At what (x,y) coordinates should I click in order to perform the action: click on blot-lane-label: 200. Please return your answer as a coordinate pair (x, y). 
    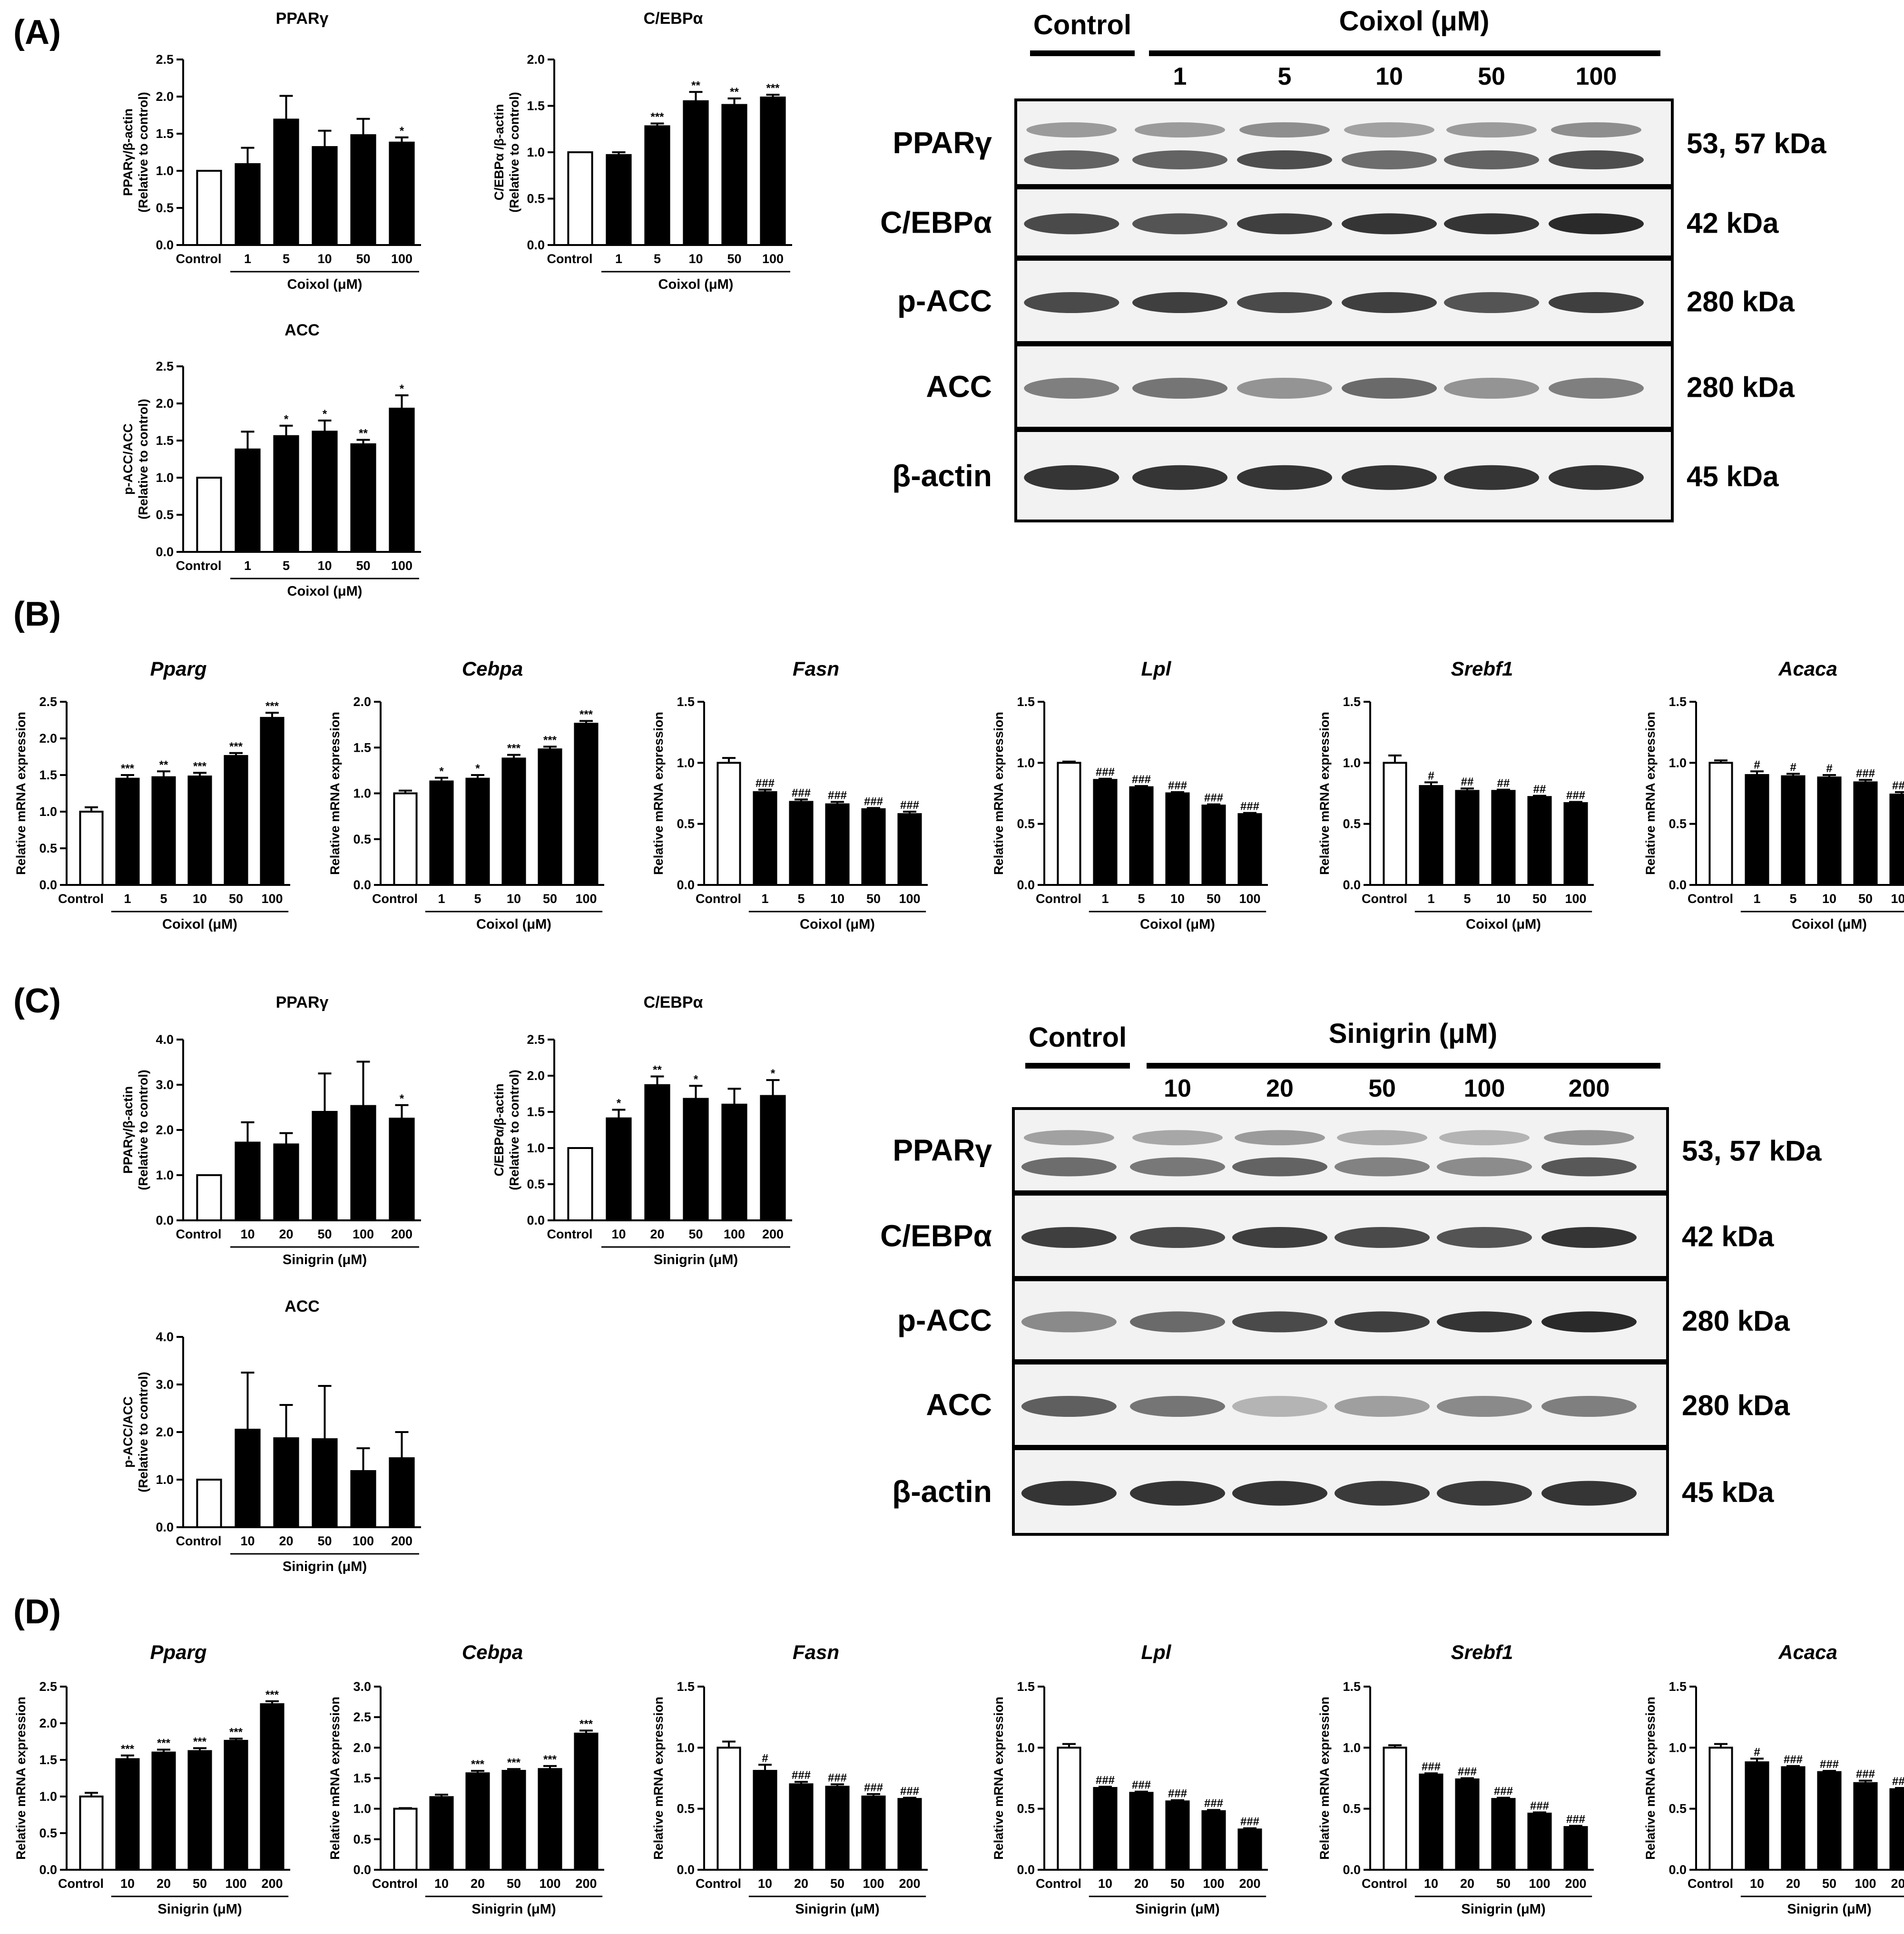
    Looking at the image, I should click on (1589, 1088).